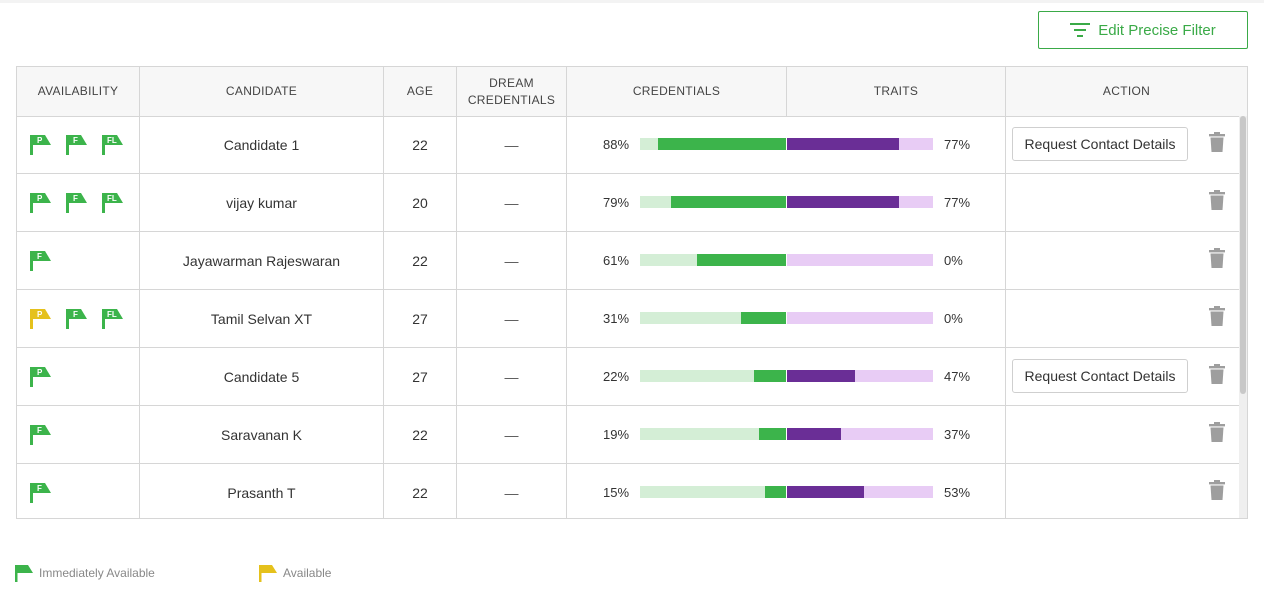  I want to click on header-age: AGE, so click(420, 91).